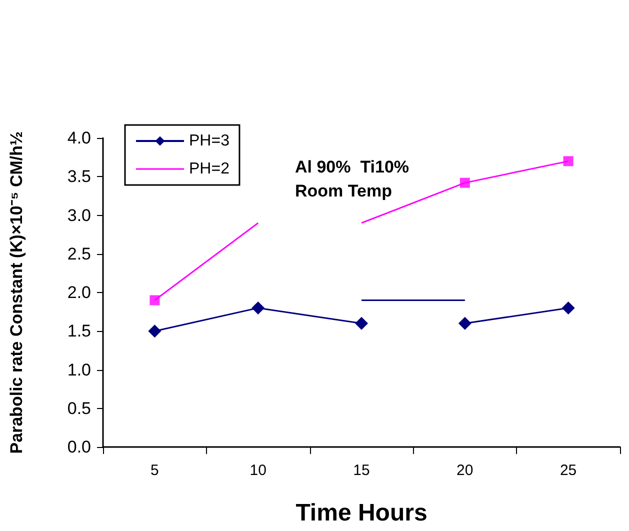 The image size is (629, 531). Describe the element at coordinates (258, 470) in the screenshot. I see `x-tick-label: 10` at that location.